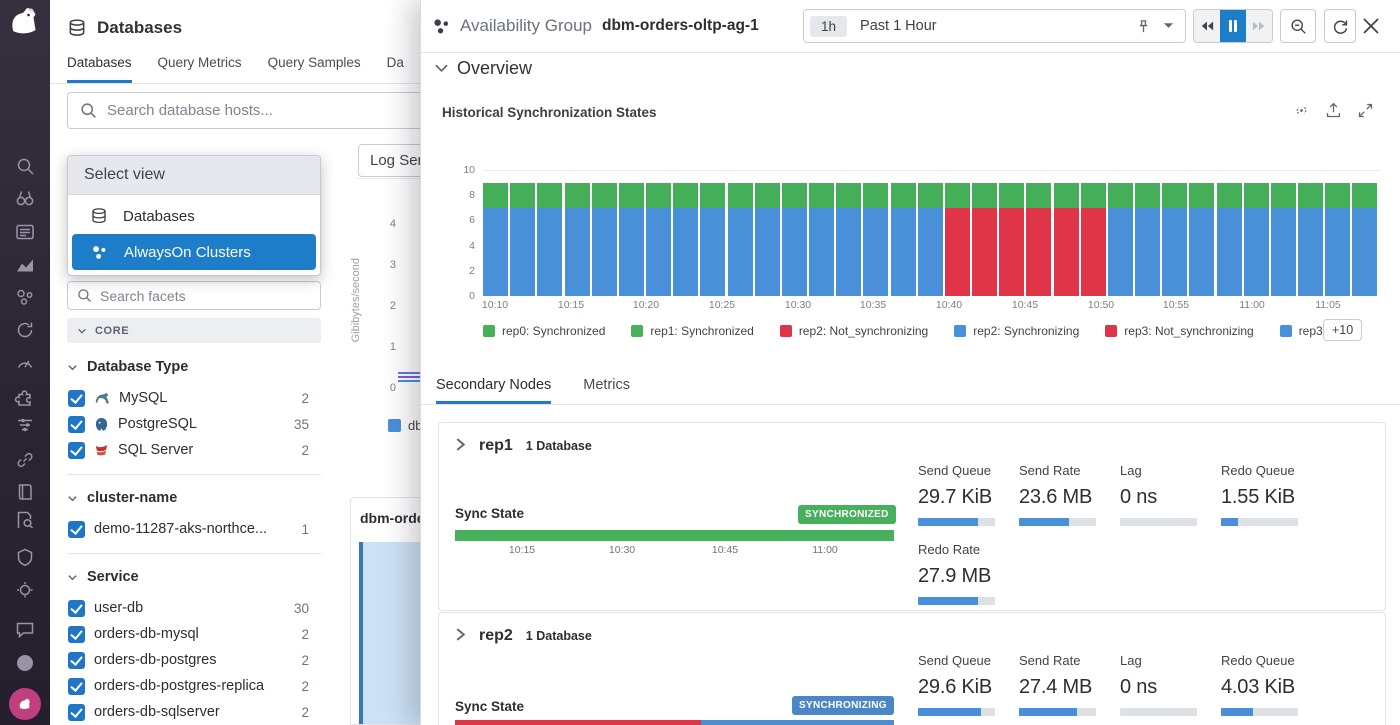  I want to click on pause-button, so click(1233, 26).